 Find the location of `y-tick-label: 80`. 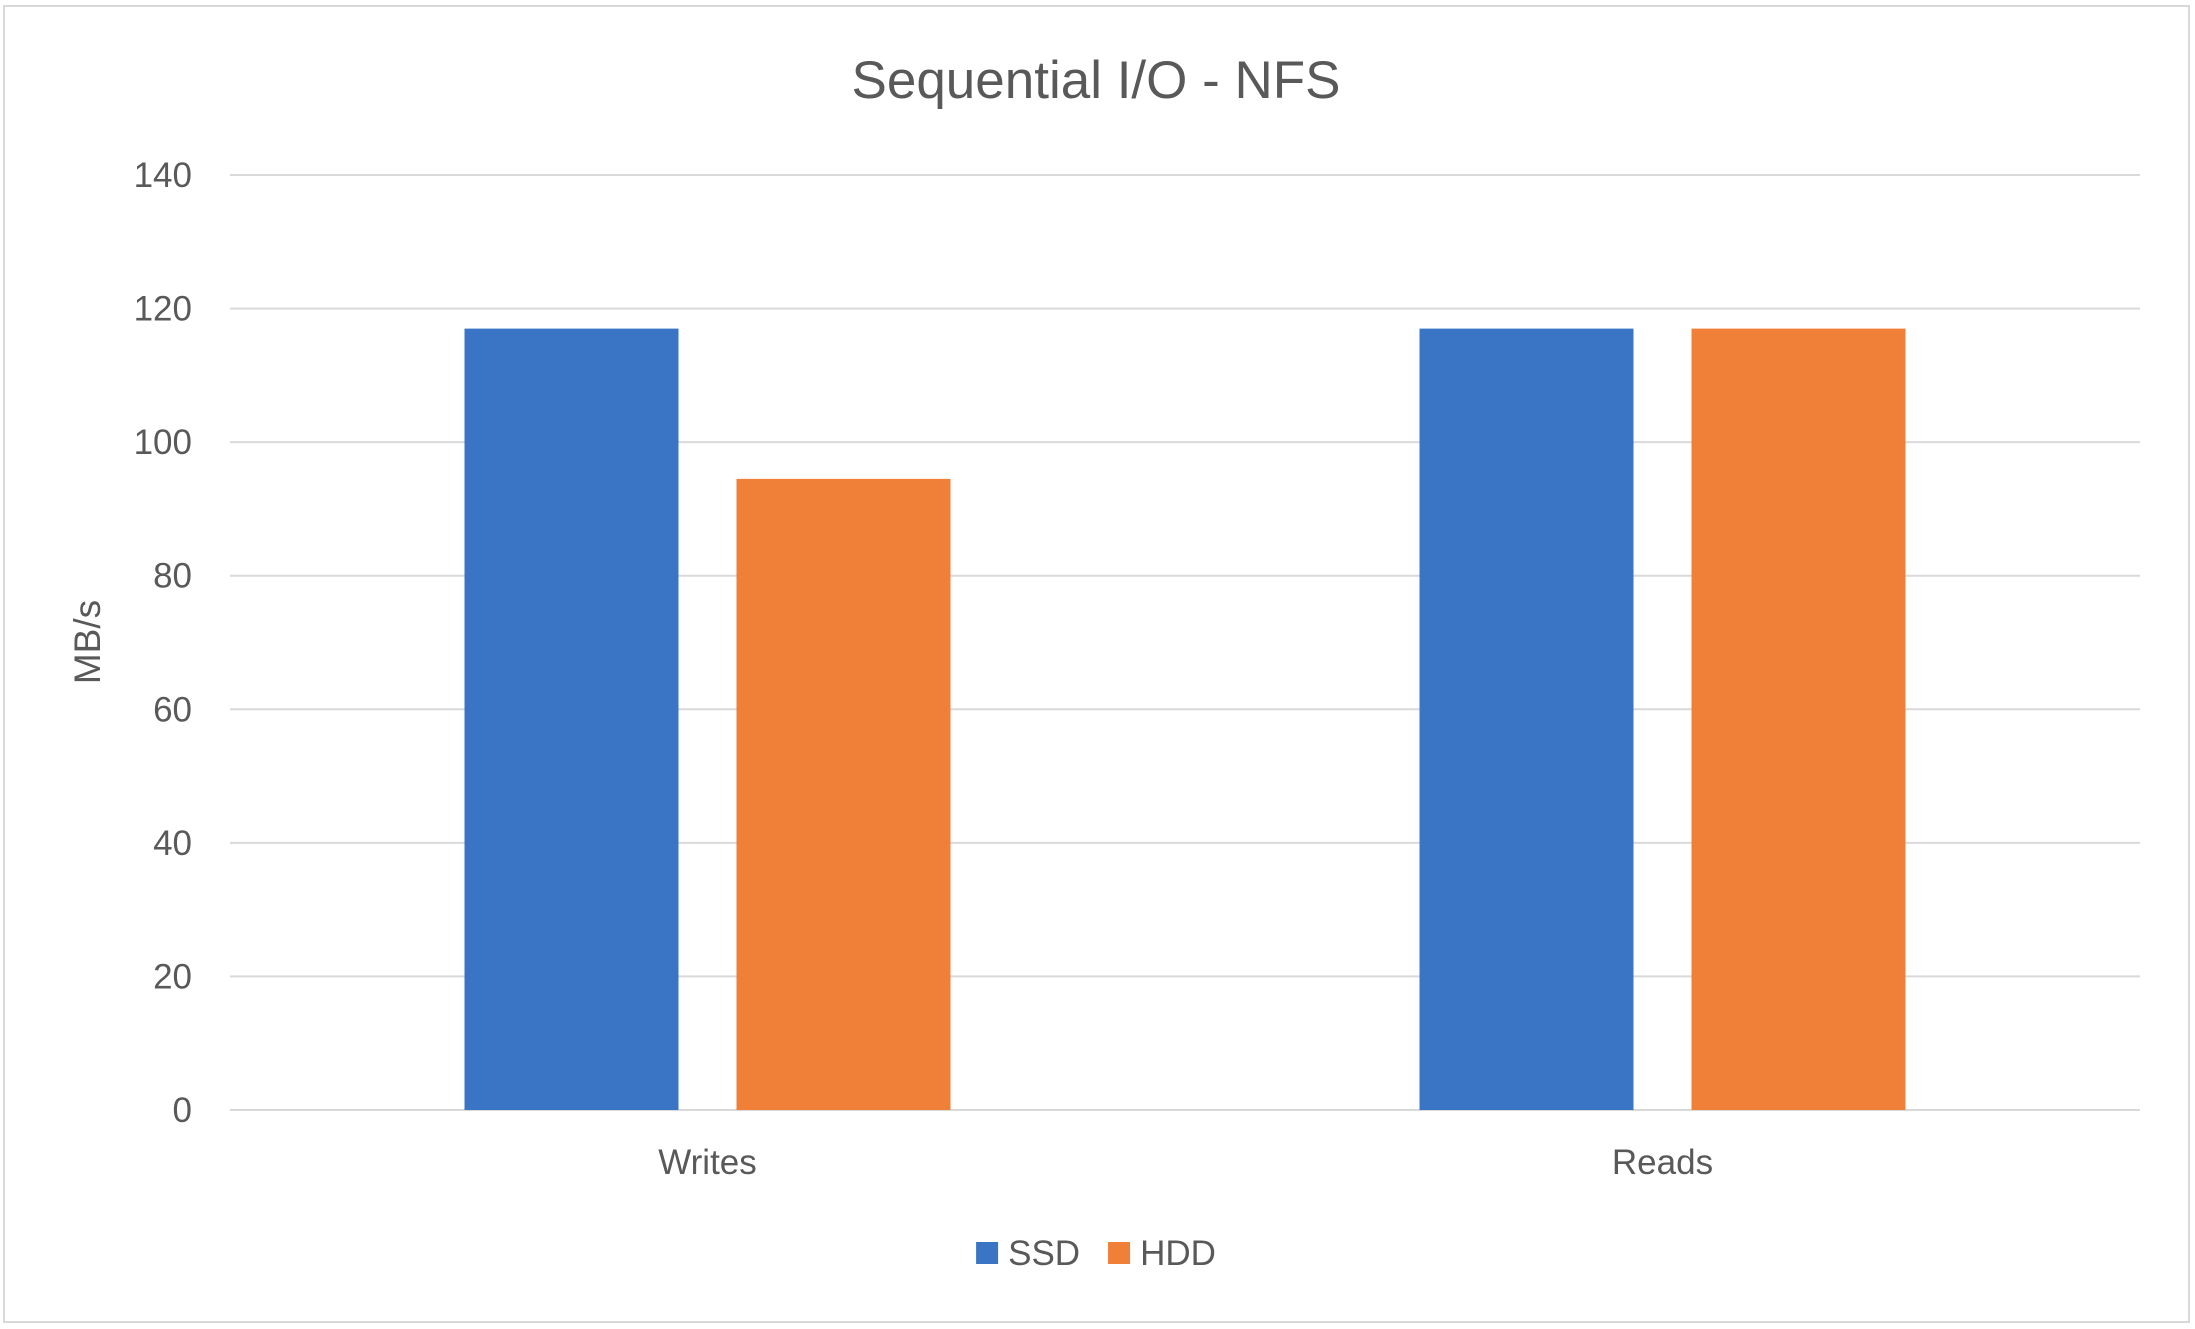

y-tick-label: 80 is located at coordinates (172, 576).